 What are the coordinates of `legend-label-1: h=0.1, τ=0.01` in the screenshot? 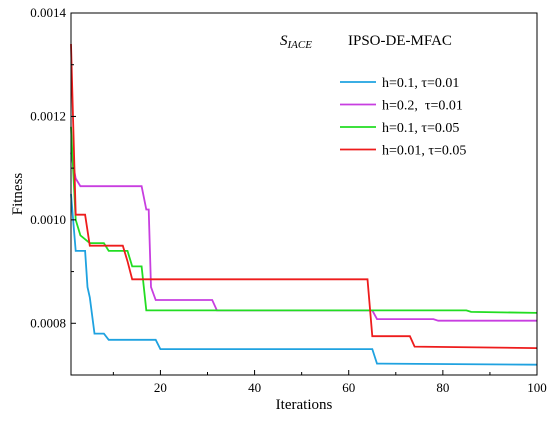 It's located at (420, 83).